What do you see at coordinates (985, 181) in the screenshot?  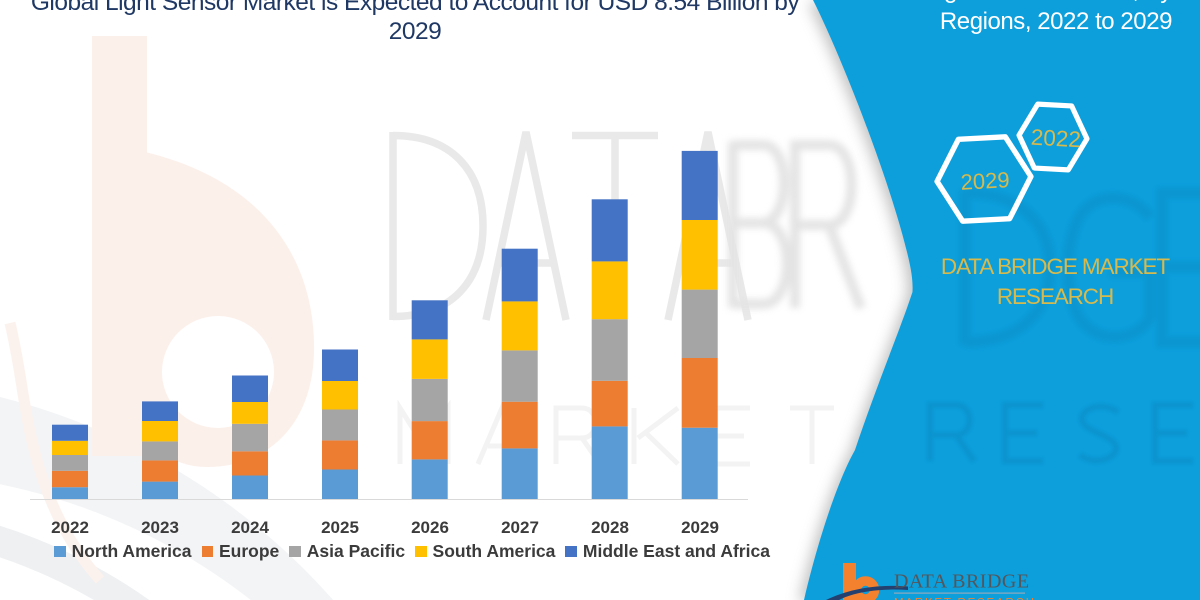 I see `svg-text: 2029` at bounding box center [985, 181].